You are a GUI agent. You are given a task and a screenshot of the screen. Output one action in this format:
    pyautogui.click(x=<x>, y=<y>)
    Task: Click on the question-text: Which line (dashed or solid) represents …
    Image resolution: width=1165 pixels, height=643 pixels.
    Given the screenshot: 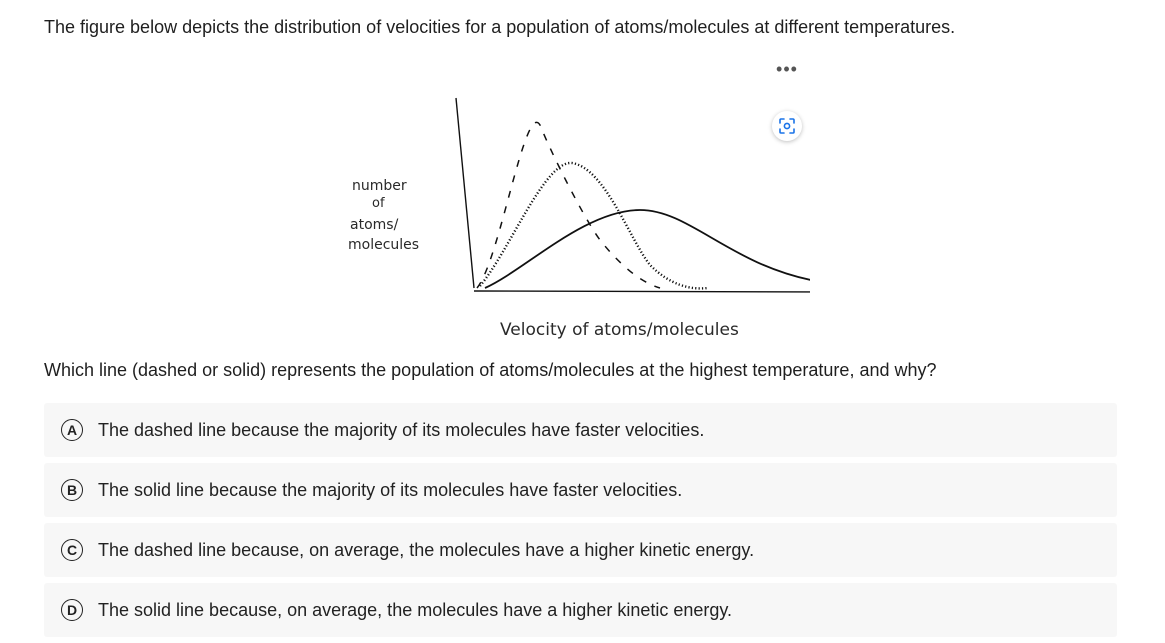 What is the action you would take?
    pyautogui.click(x=490, y=370)
    